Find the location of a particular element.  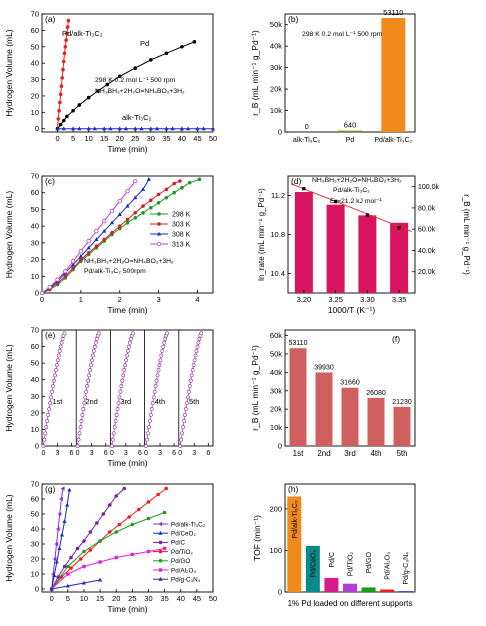

panel-g-xtick-label: 5 is located at coordinates (68, 598).